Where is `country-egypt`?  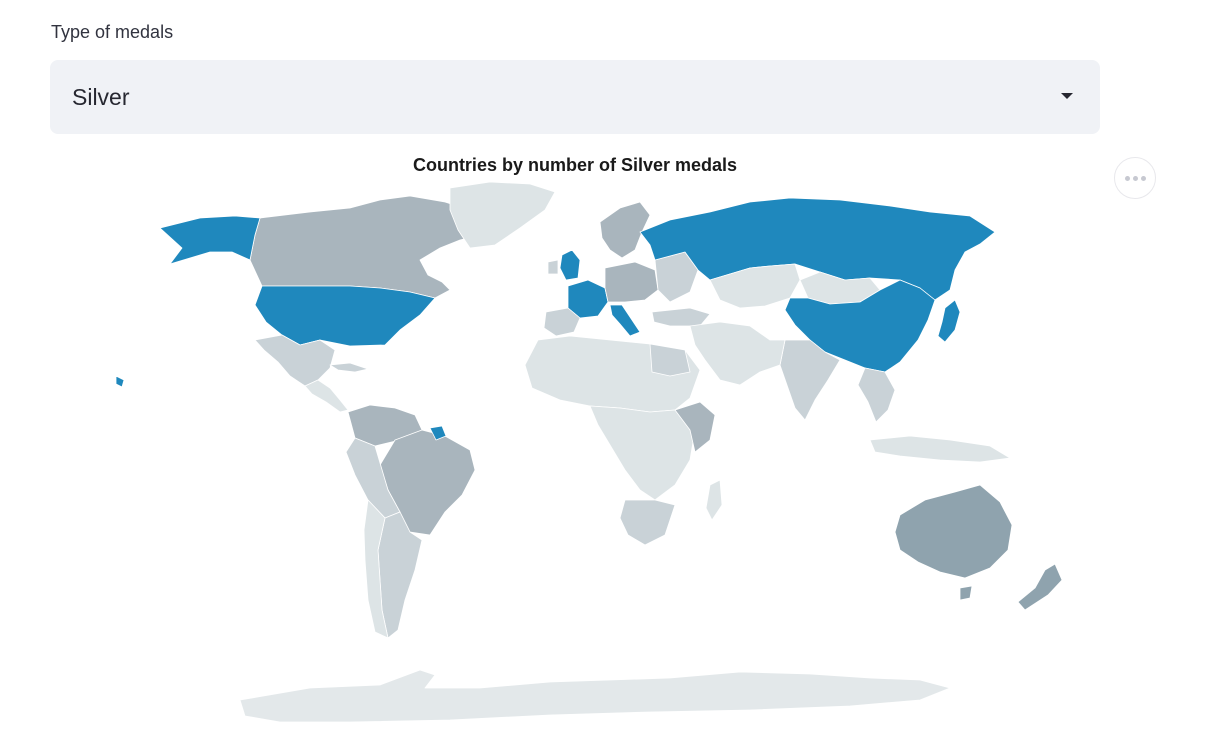
country-egypt is located at coordinates (670, 360).